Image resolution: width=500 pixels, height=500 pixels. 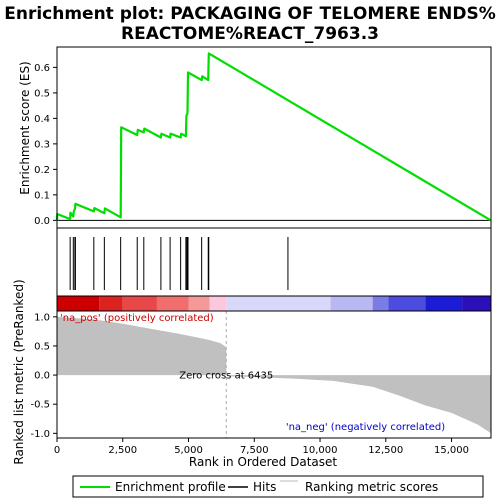 I want to click on es-y-tick-label: 0.2, so click(x=42, y=170).